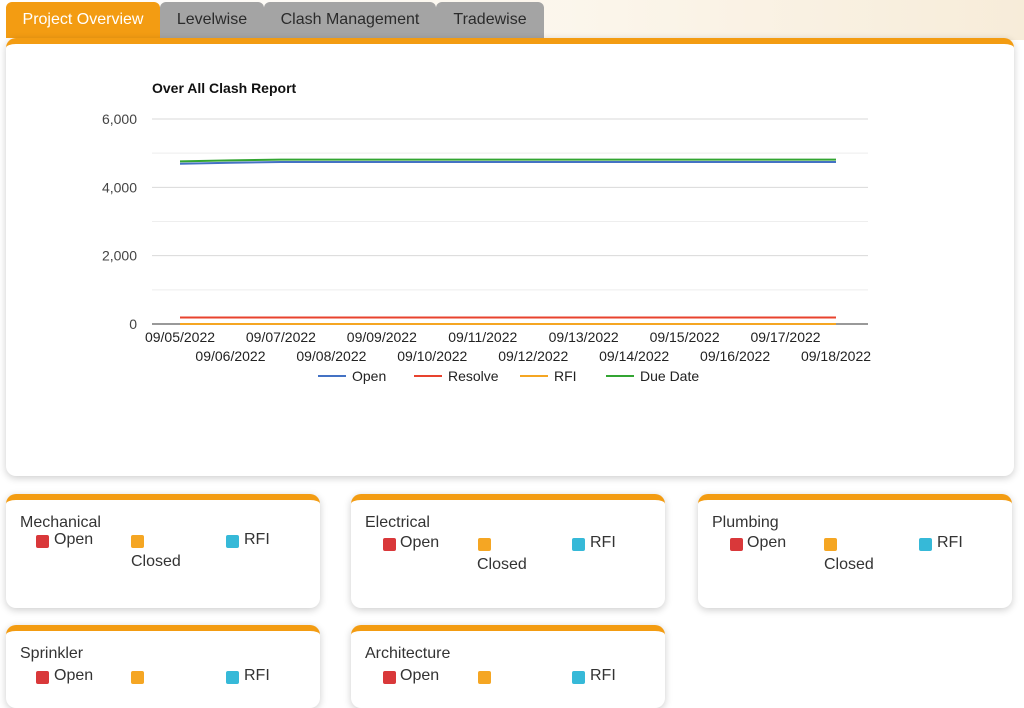  Describe the element at coordinates (735, 356) in the screenshot. I see `x-tick-label: 09/16/2022` at that location.